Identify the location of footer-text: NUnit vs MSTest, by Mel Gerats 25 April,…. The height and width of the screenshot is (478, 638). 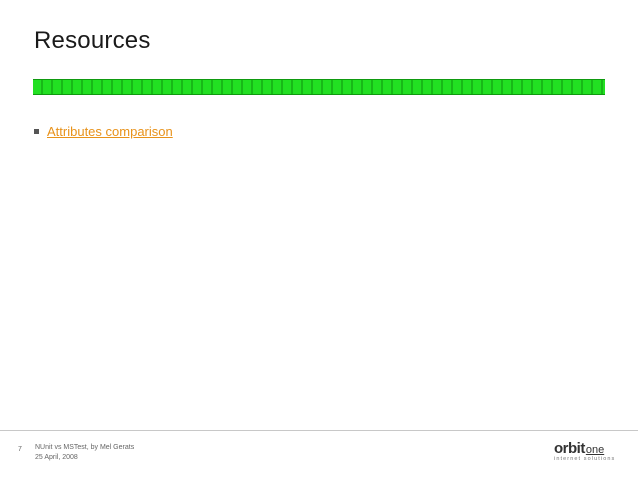
(84, 453).